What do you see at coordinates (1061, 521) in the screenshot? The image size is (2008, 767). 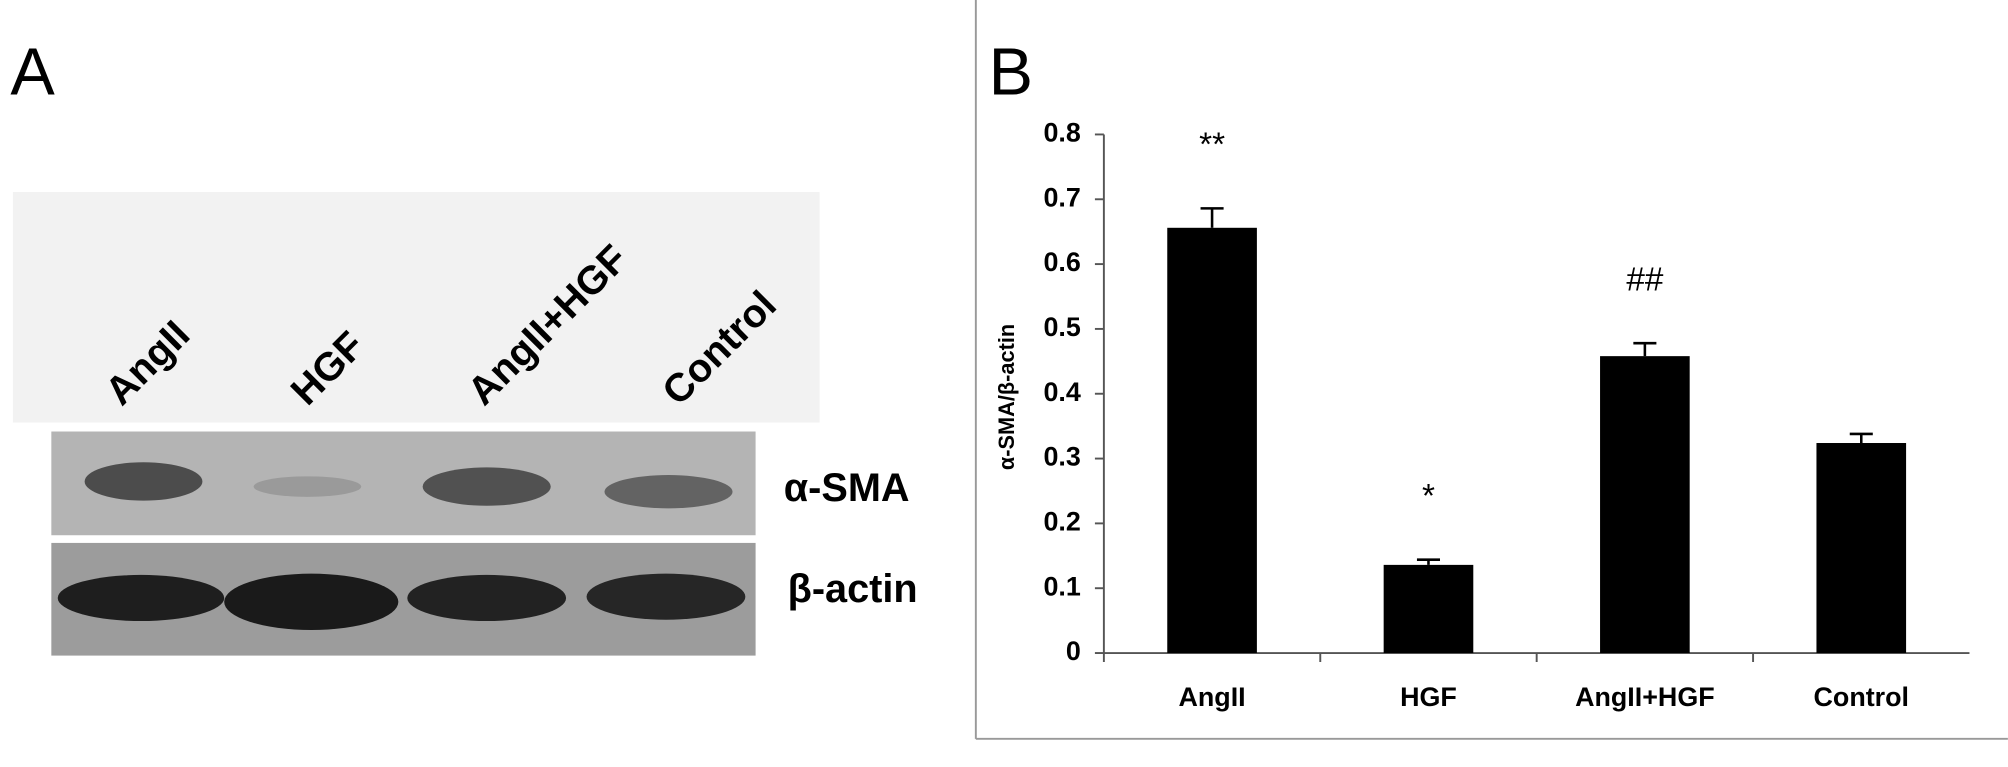 I see `y-tick-label: 0.2` at bounding box center [1061, 521].